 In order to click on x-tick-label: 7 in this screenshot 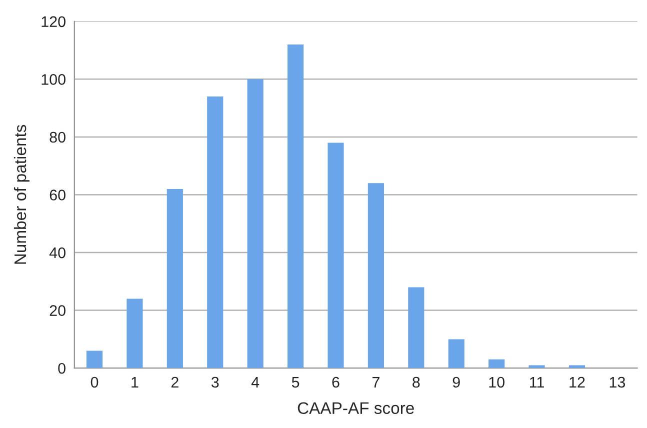, I will do `click(376, 382)`.